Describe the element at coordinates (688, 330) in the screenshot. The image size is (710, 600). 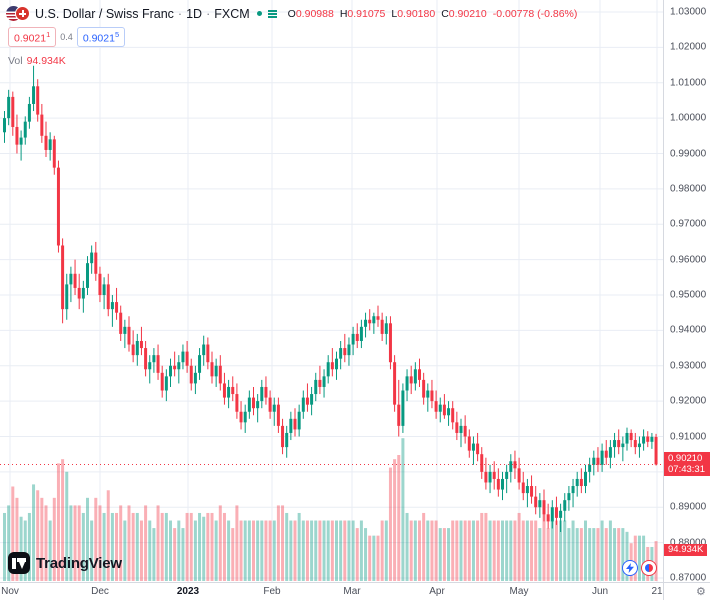
I see `price-axis-label: 0.94000` at that location.